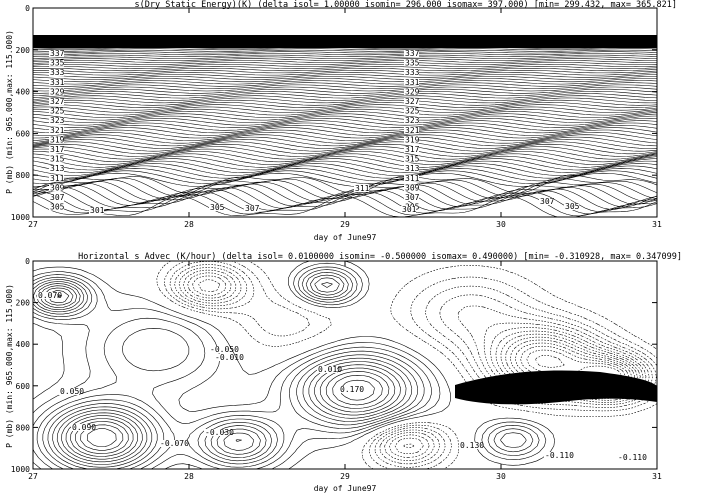 The width and height of the screenshot is (711, 493). I want to click on x-tick-label: 28, so click(189, 476).